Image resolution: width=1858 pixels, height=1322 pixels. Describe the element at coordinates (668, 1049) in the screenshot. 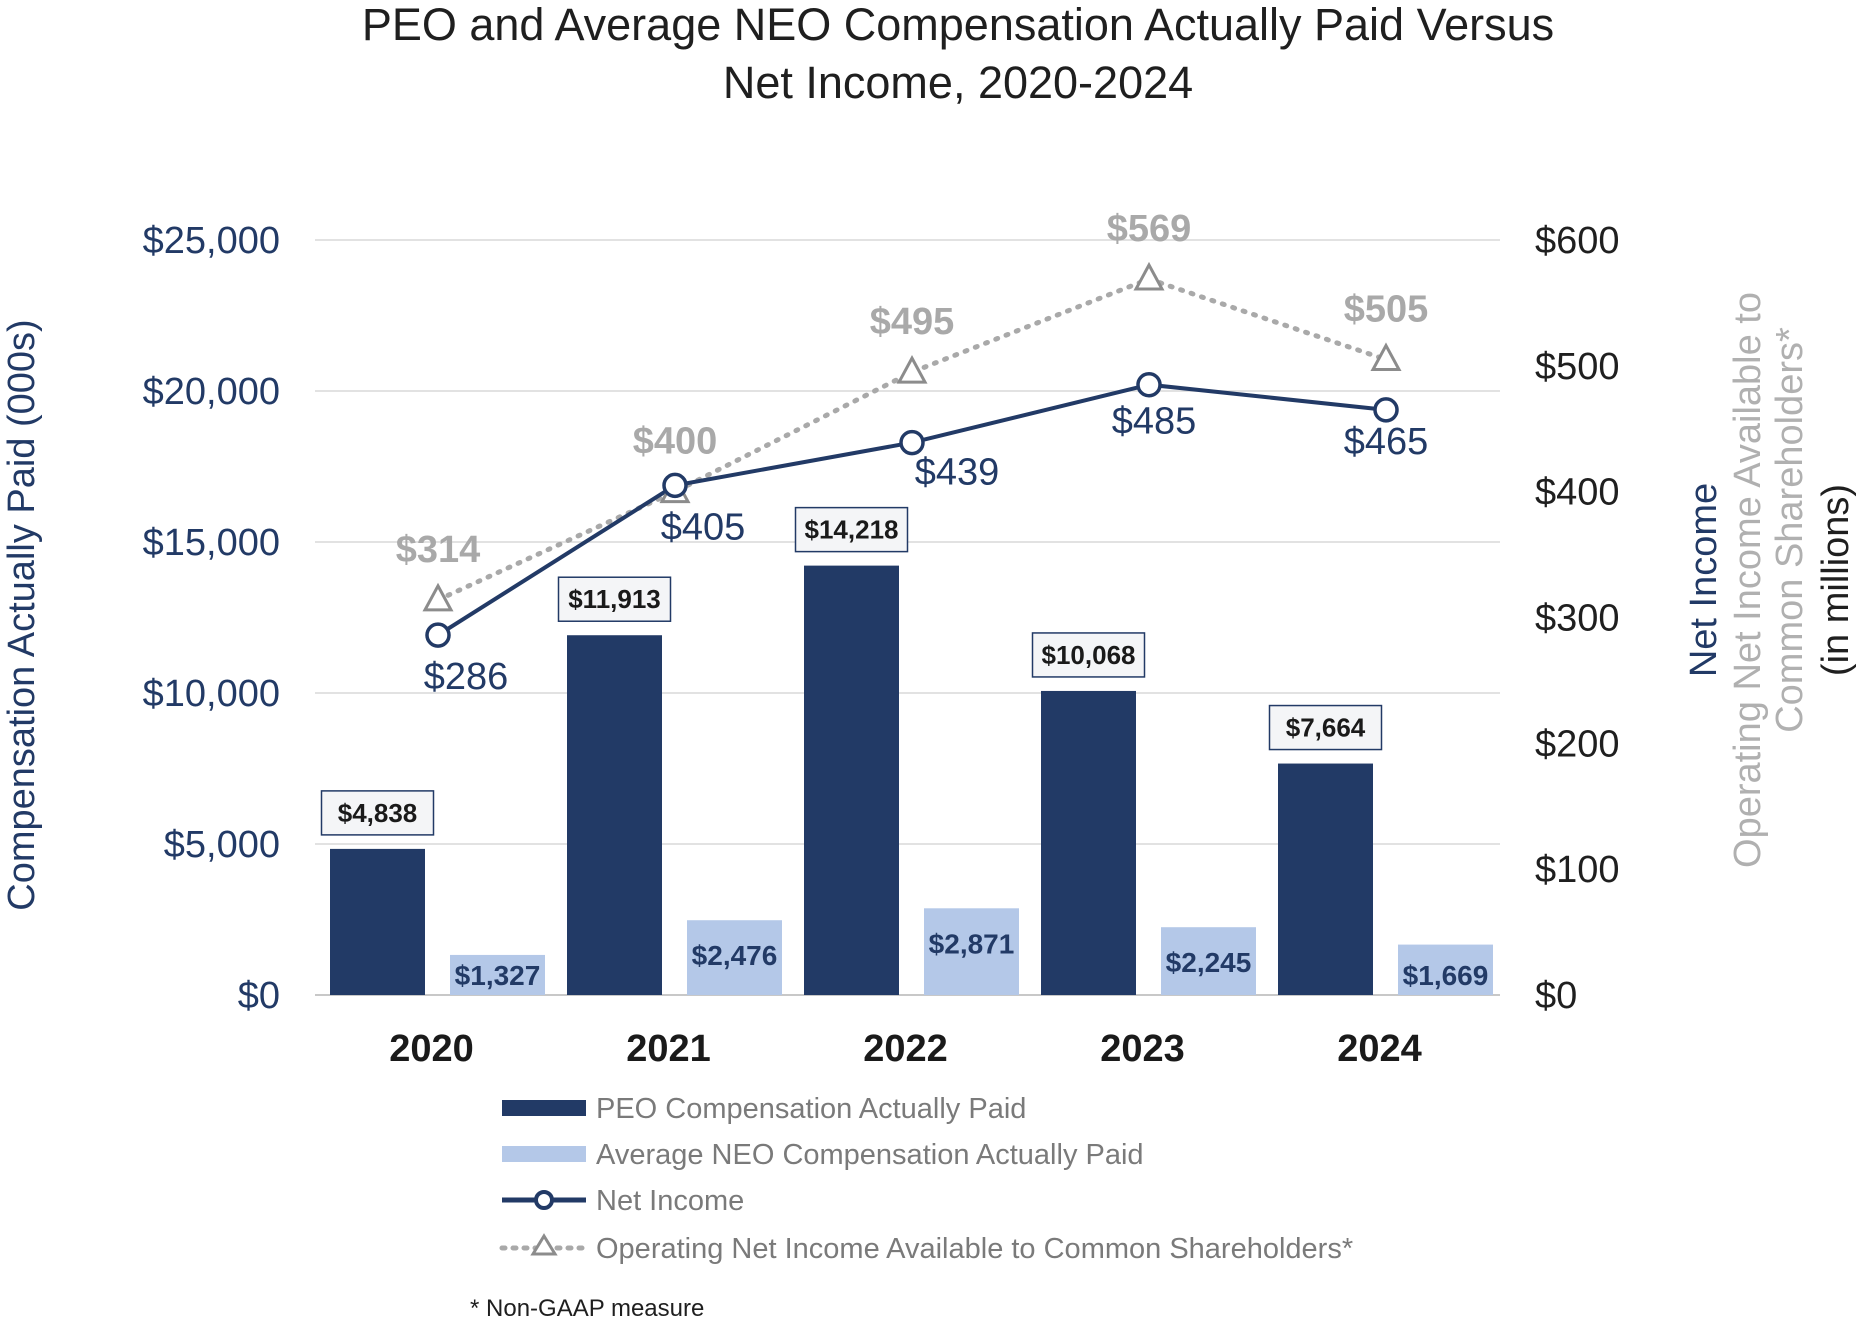

I see `category-label: 2021` at that location.